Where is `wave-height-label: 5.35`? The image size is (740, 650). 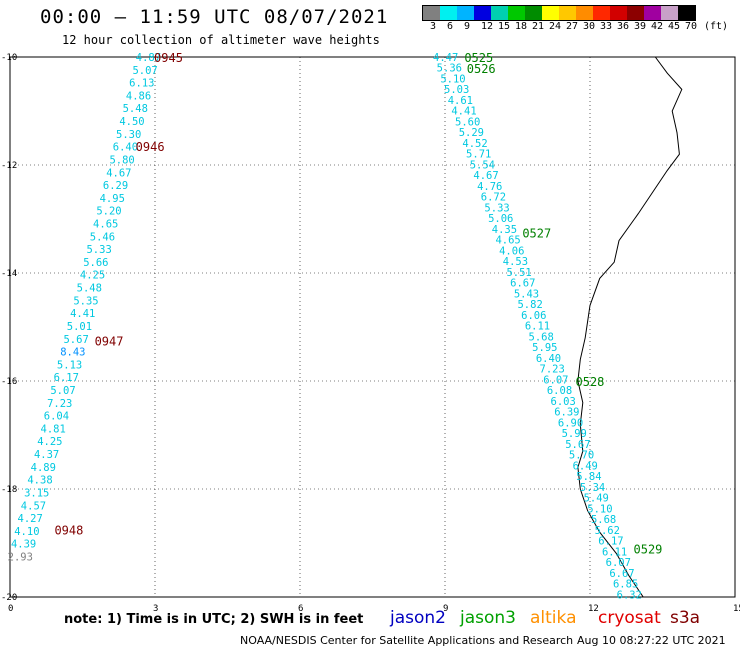 wave-height-label: 5.35 is located at coordinates (85, 301).